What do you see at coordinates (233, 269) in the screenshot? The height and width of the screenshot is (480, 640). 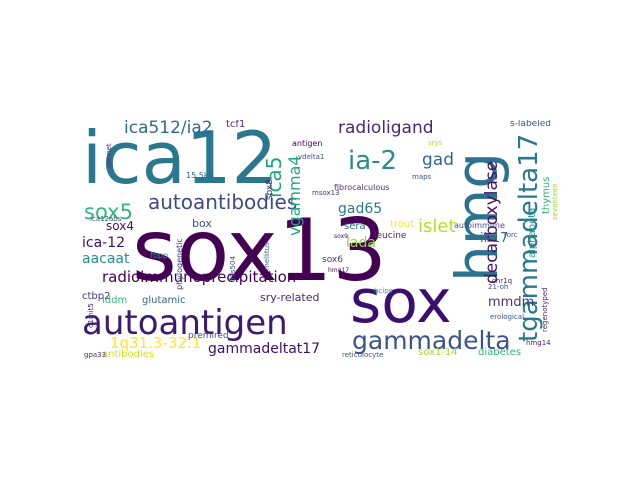 I see `word-d1s504: d1s504` at bounding box center [233, 269].